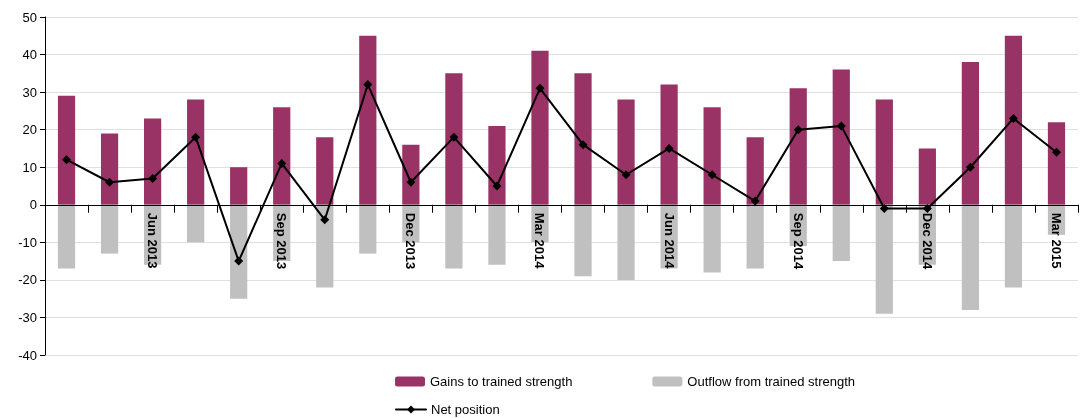  What do you see at coordinates (798, 241) in the screenshot?
I see `x-tick-label: Sep 2014` at bounding box center [798, 241].